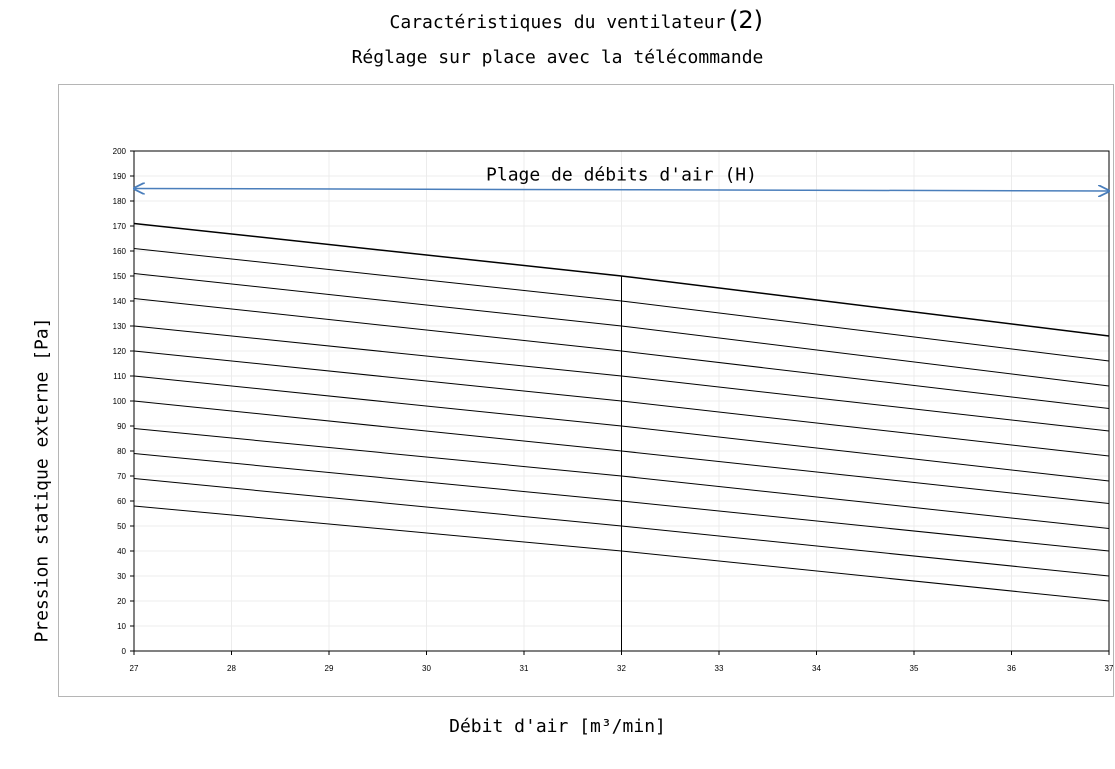 The height and width of the screenshot is (769, 1115). I want to click on x-tick-label: 29, so click(329, 668).